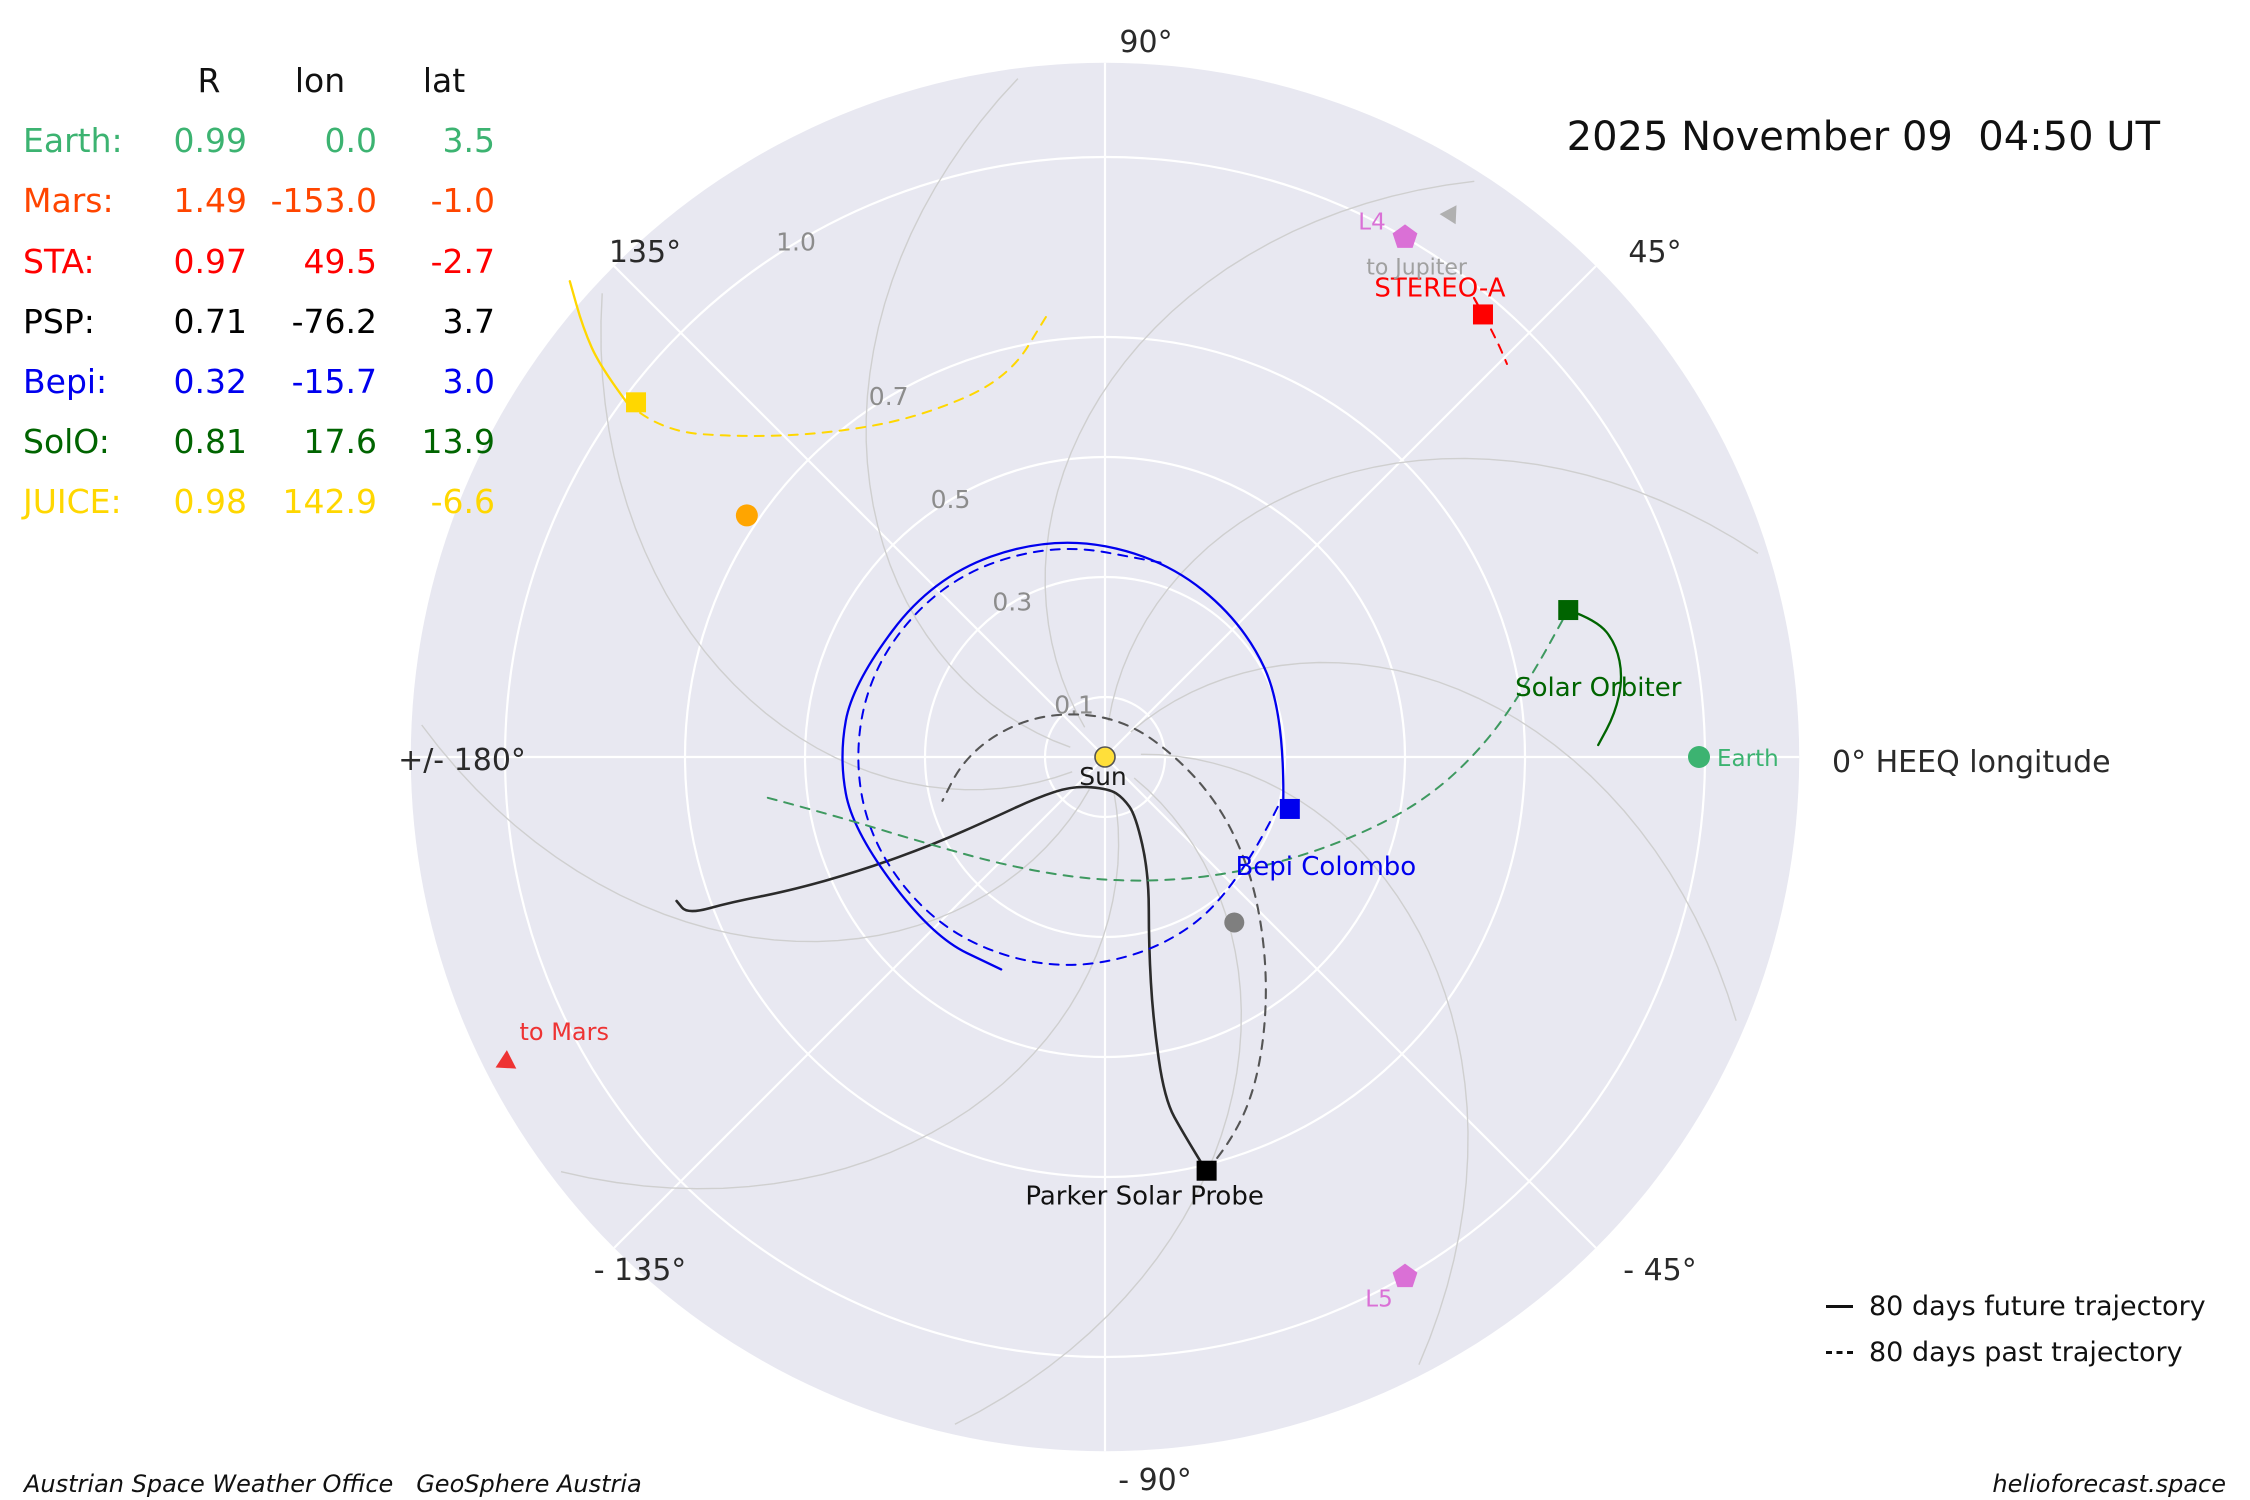  What do you see at coordinates (564, 1032) in the screenshot?
I see `to-mars-label: to Mars` at bounding box center [564, 1032].